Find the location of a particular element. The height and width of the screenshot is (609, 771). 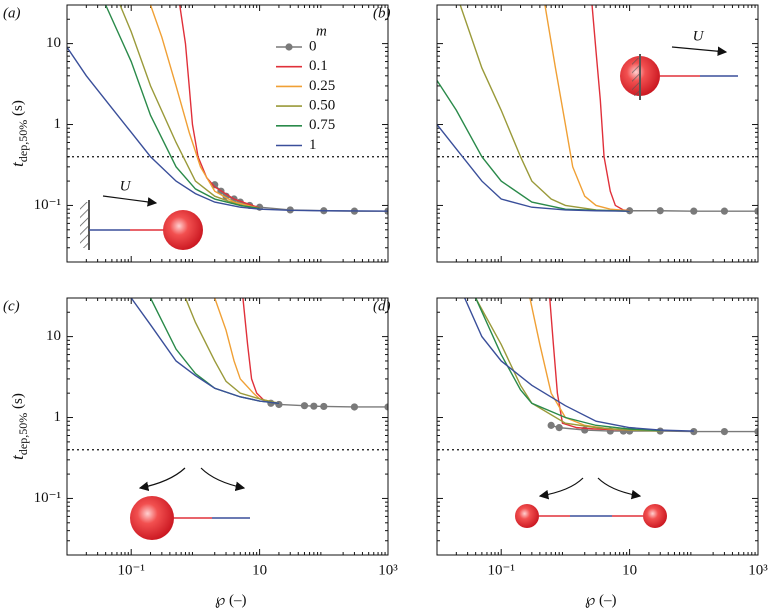

legend-label: 0.50 is located at coordinates (322, 106).